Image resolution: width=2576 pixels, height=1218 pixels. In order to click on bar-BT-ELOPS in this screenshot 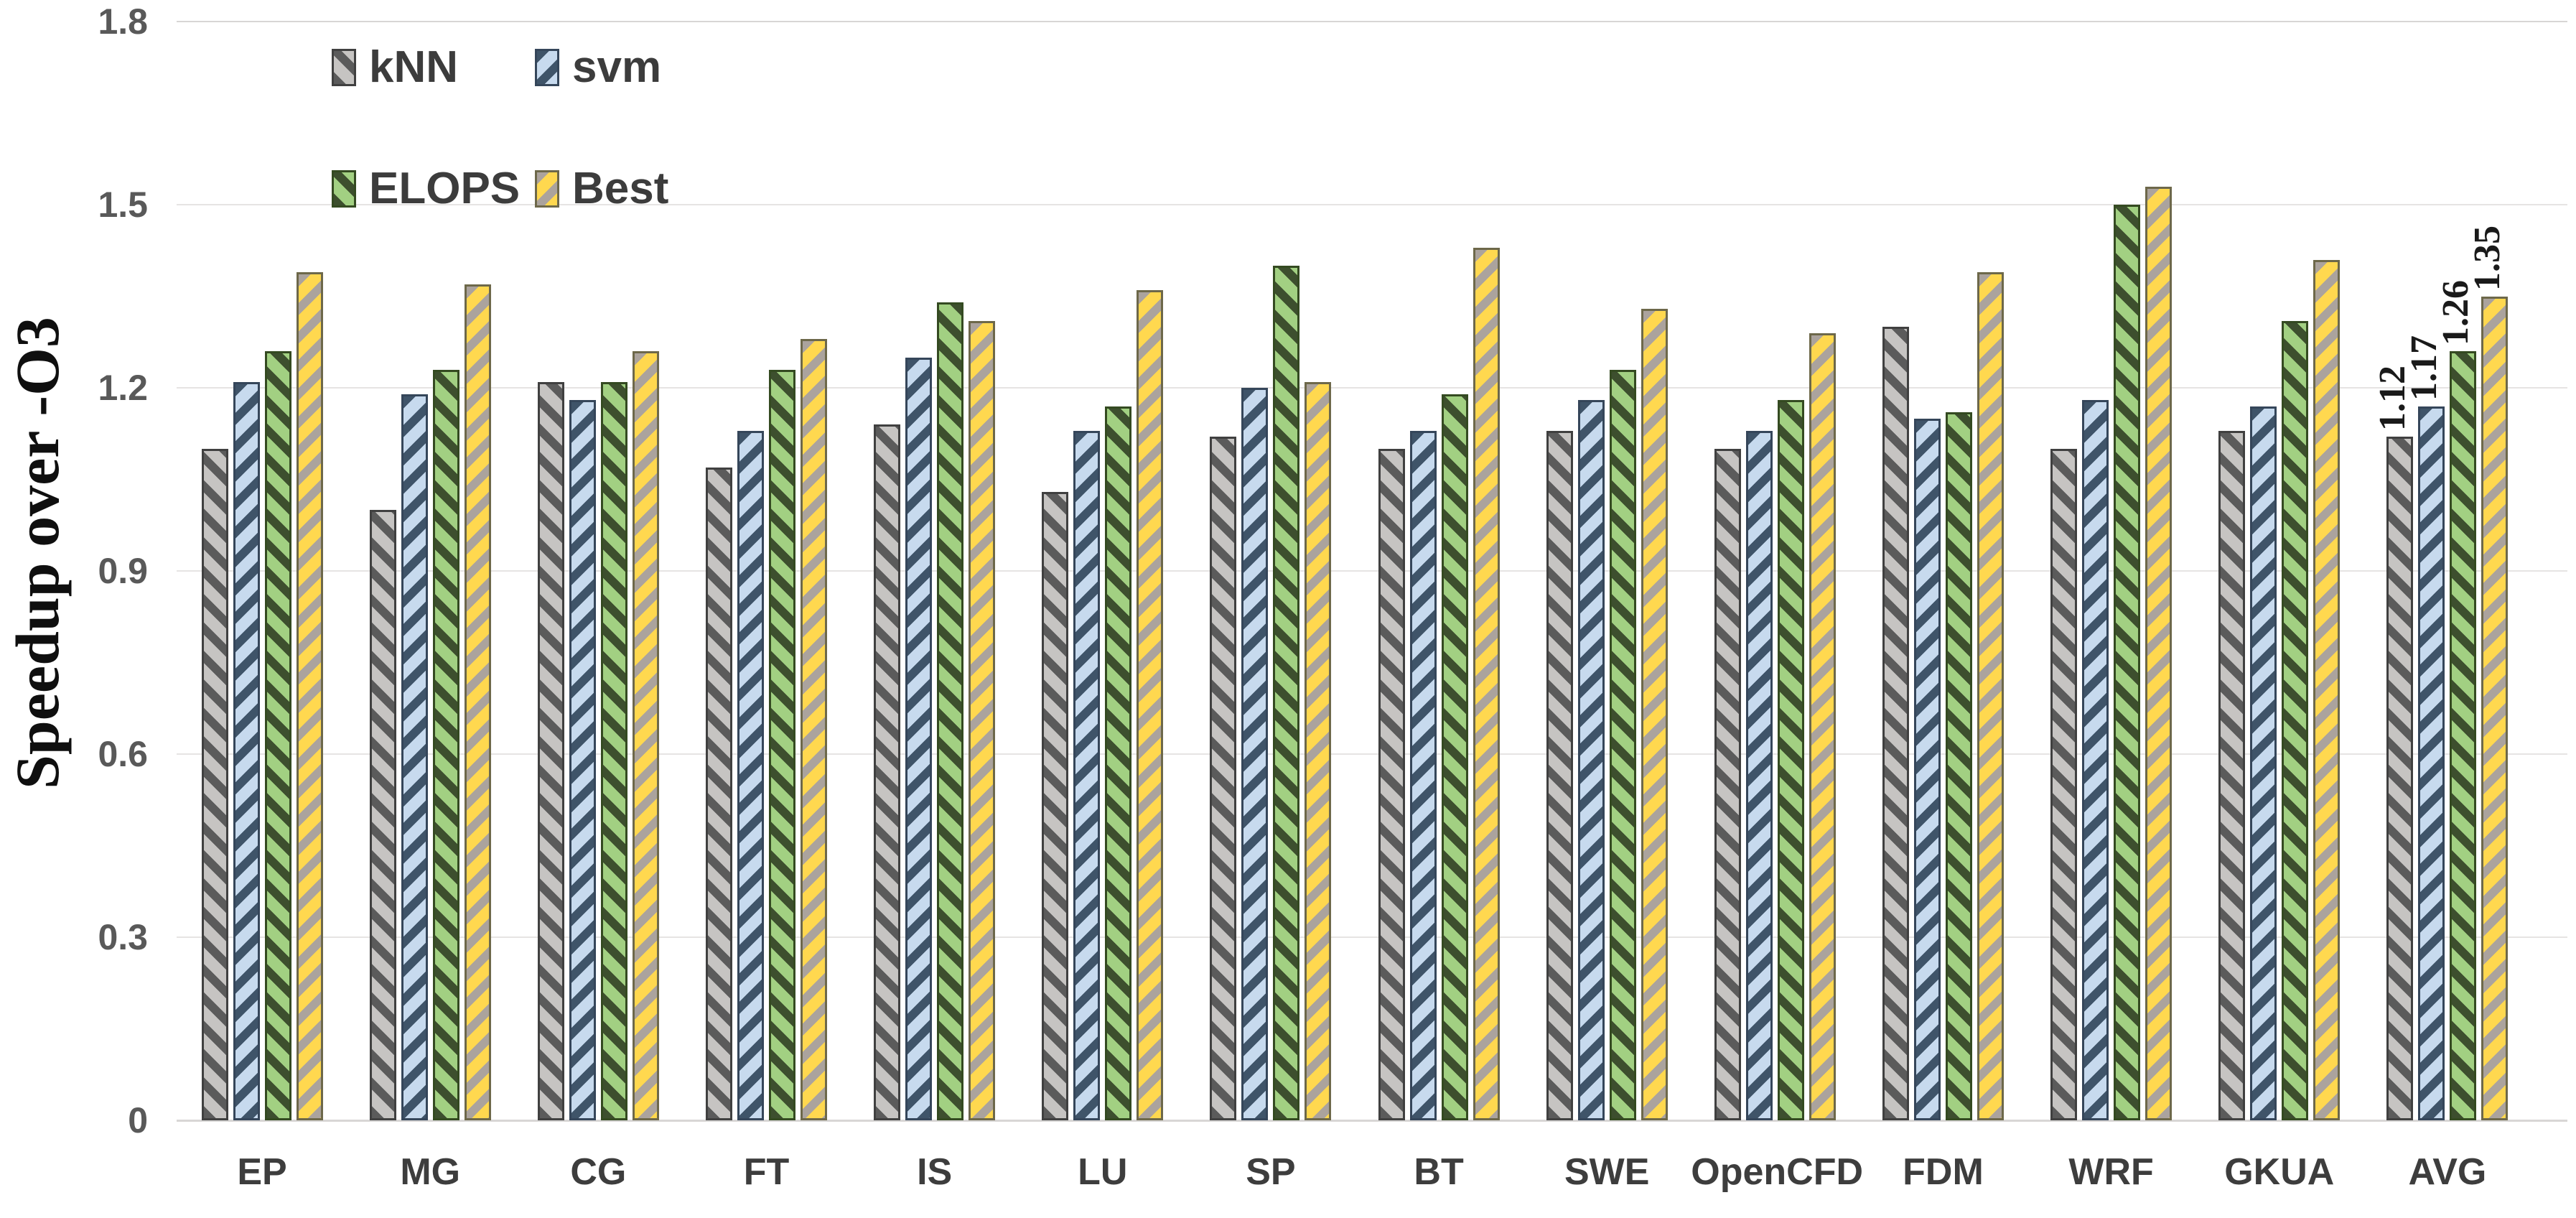, I will do `click(1454, 757)`.